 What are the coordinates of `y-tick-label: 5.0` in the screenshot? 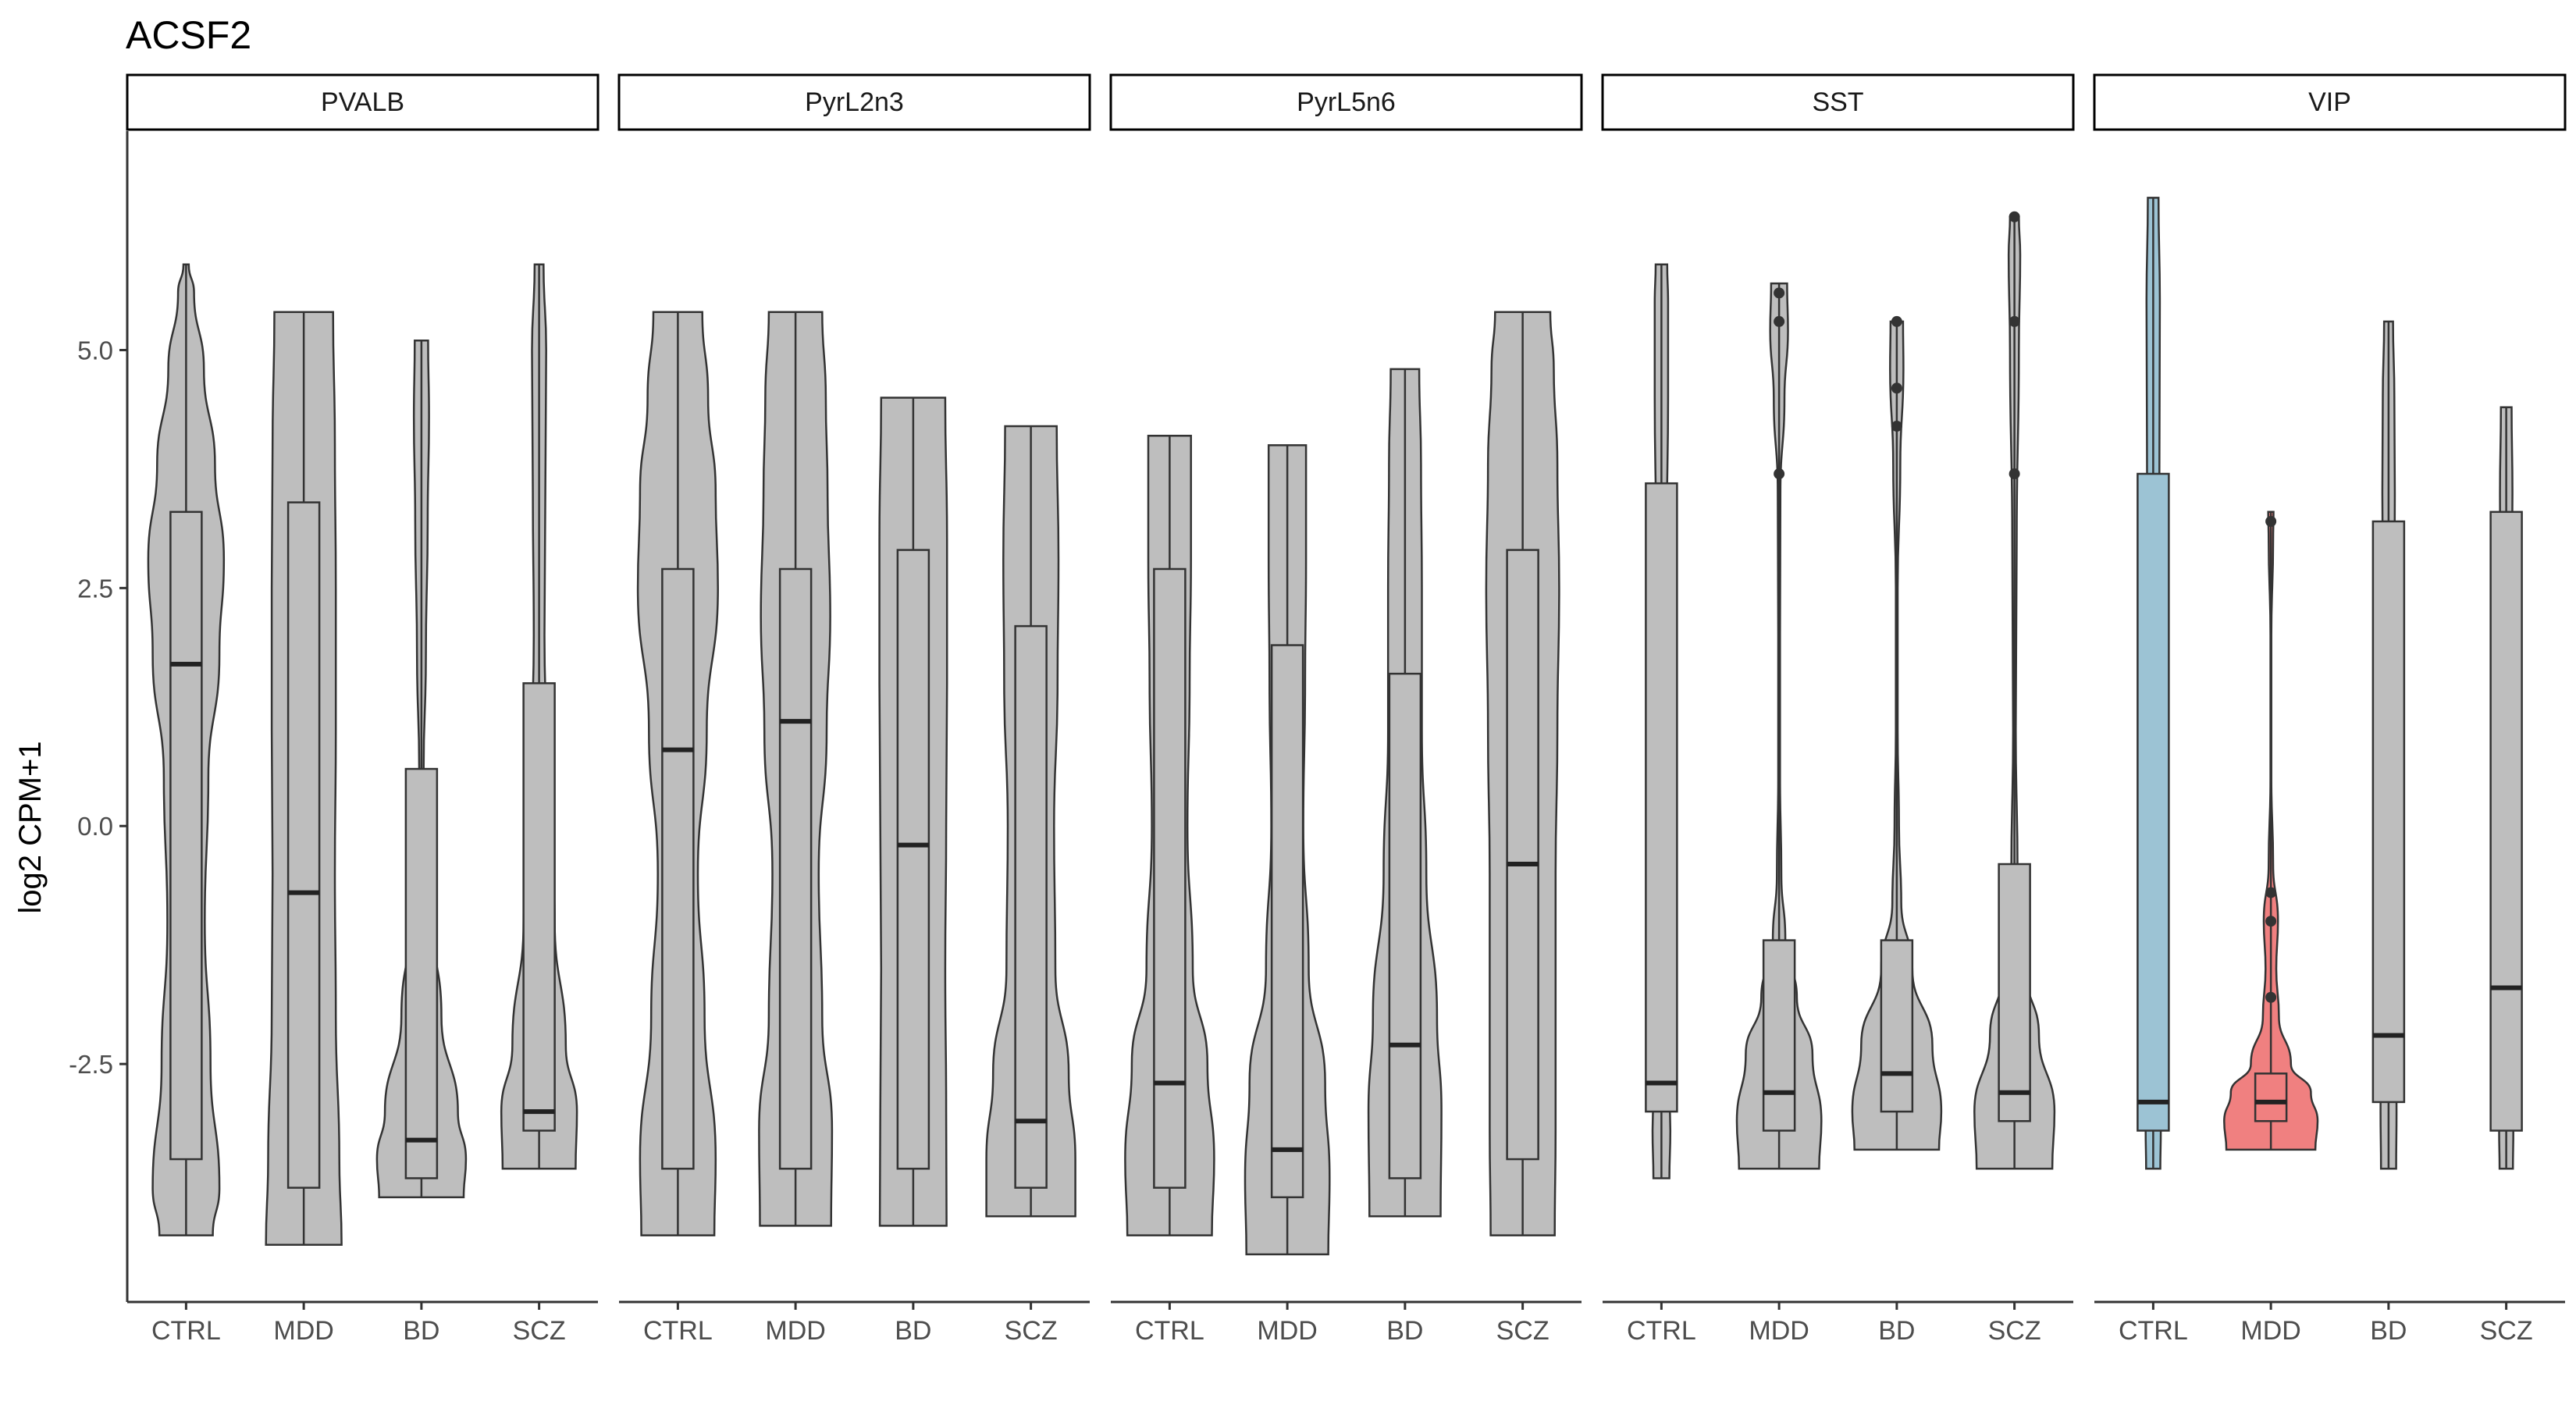 It's located at (95, 351).